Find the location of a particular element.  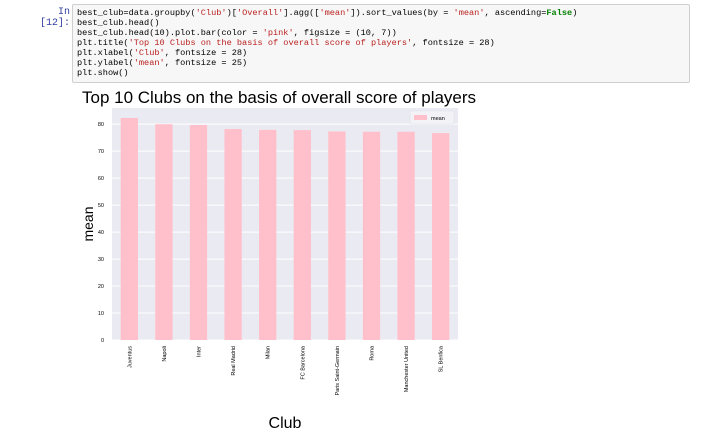

legend-swatch is located at coordinates (420, 117).